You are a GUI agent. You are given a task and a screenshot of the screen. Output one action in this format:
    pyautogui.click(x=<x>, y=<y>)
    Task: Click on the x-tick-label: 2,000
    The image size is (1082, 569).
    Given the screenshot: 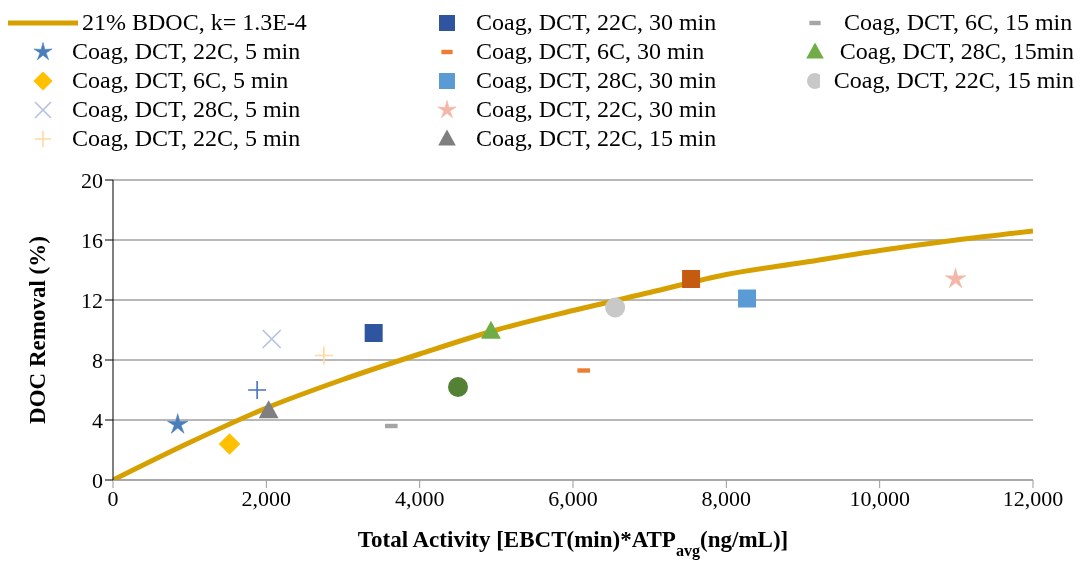 What is the action you would take?
    pyautogui.click(x=266, y=498)
    